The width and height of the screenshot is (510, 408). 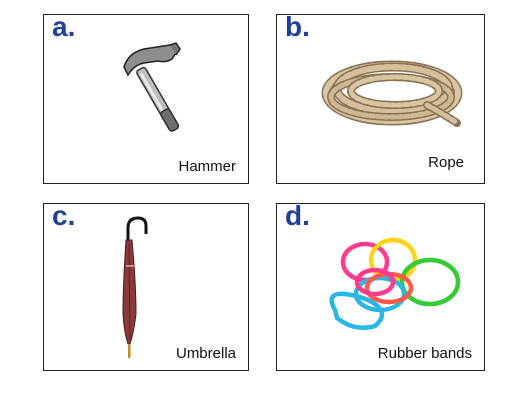 I want to click on hammer-icon, so click(x=152, y=87).